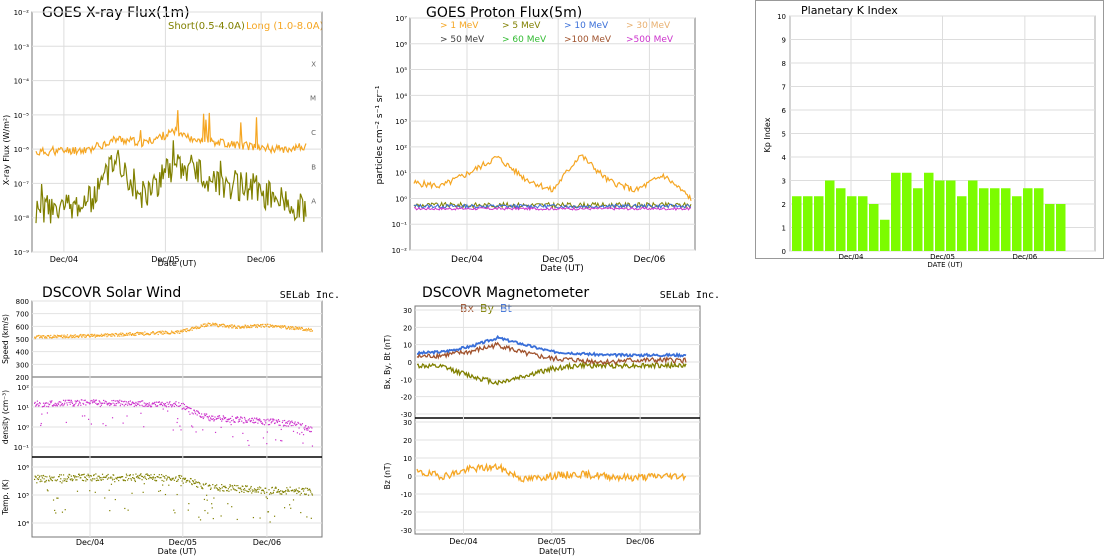 Image resolution: width=1108 pixels, height=560 pixels. What do you see at coordinates (406, 531) in the screenshot?
I see `mag-bot-ytick: -30` at bounding box center [406, 531].